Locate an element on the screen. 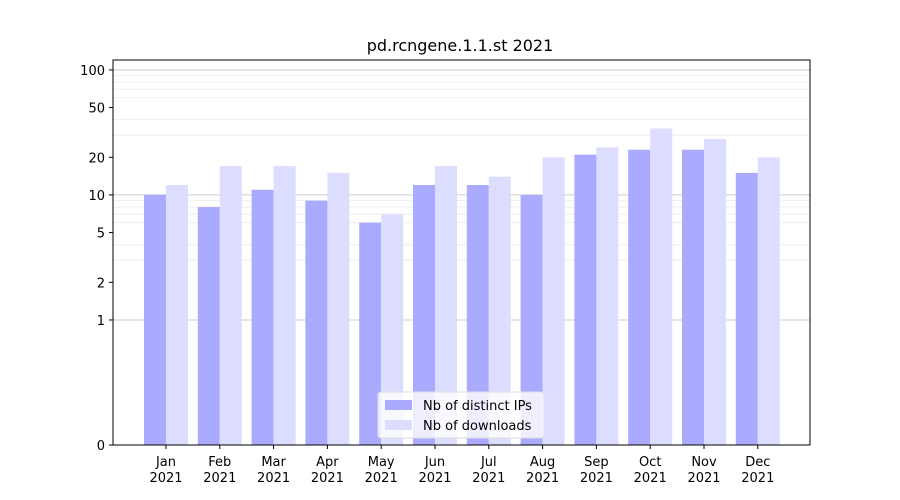 Image resolution: width=900 pixels, height=500 pixels. legend-label: Nb of downloads is located at coordinates (477, 426).